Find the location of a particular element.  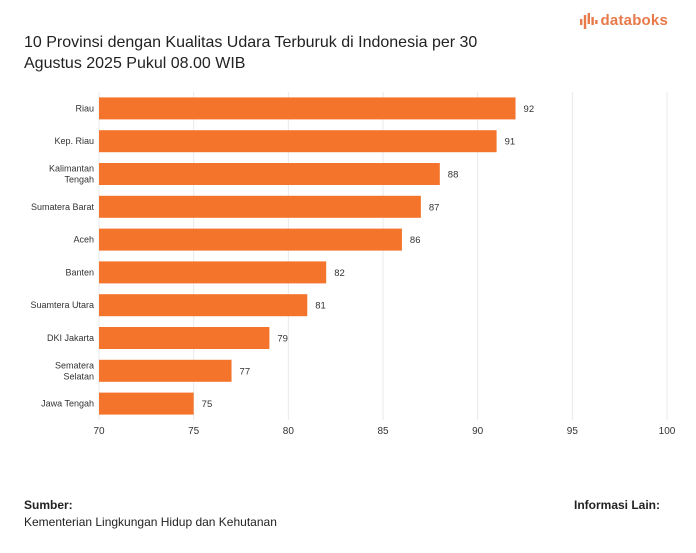

brand-name: databoks is located at coordinates (634, 20).